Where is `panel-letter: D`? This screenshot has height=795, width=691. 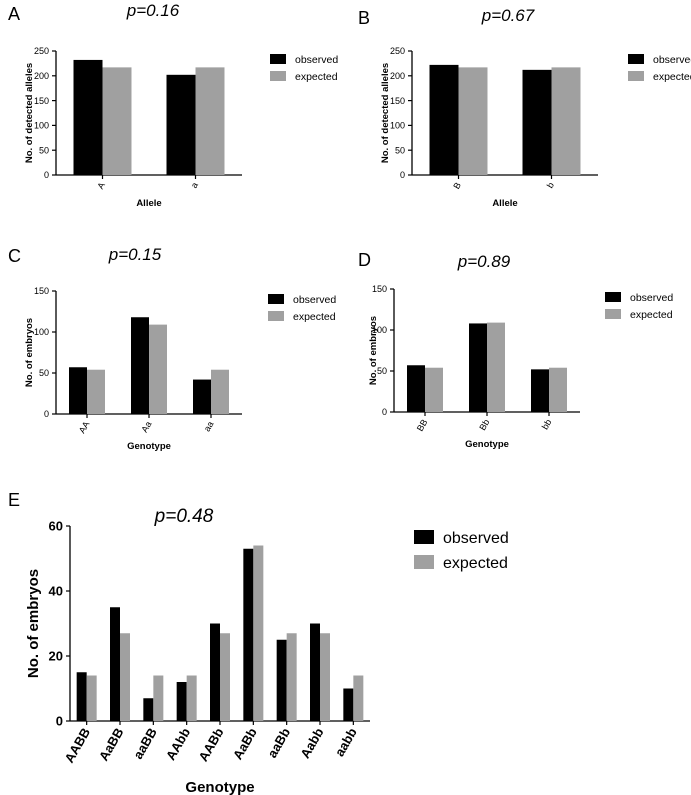
panel-letter: D is located at coordinates (364, 260).